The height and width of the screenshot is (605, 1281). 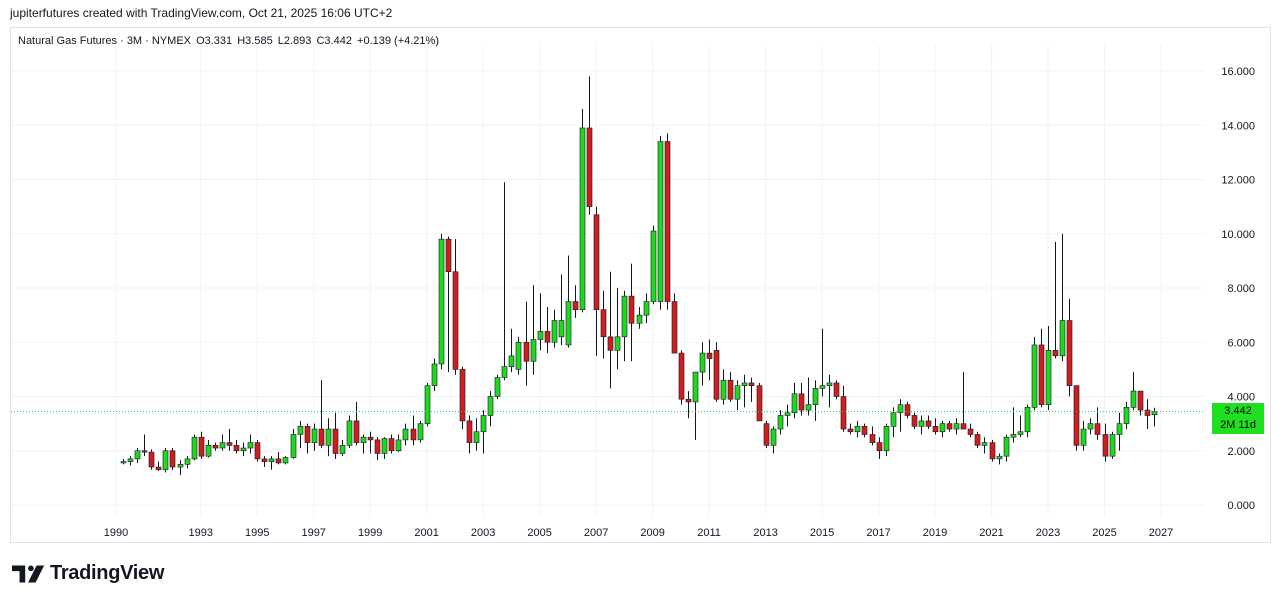 I want to click on y-tick-label: 10.000, so click(x=1238, y=235).